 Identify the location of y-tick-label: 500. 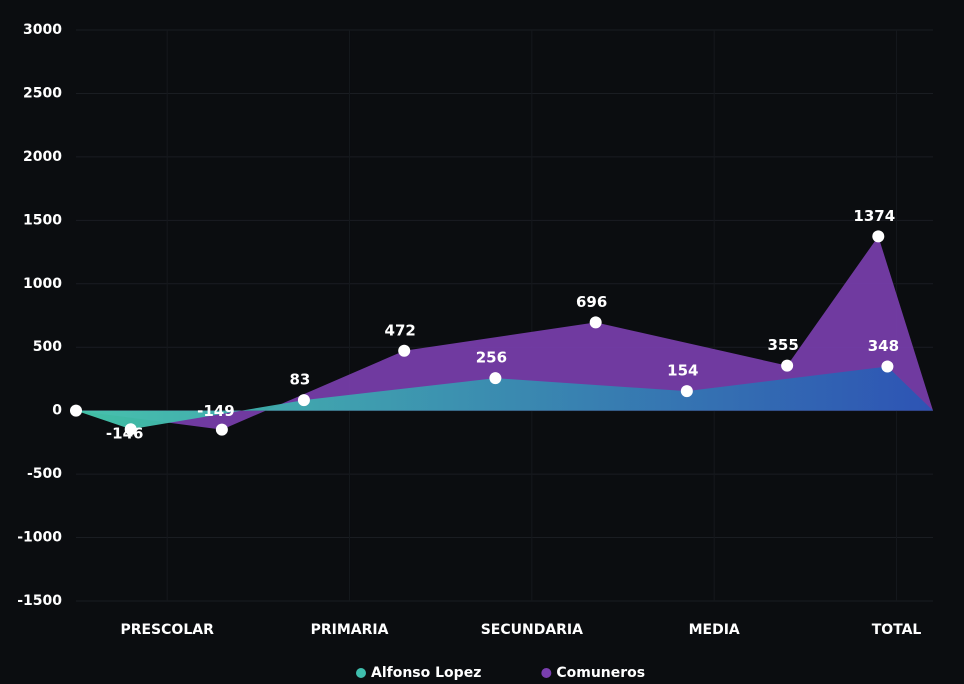
(47, 347).